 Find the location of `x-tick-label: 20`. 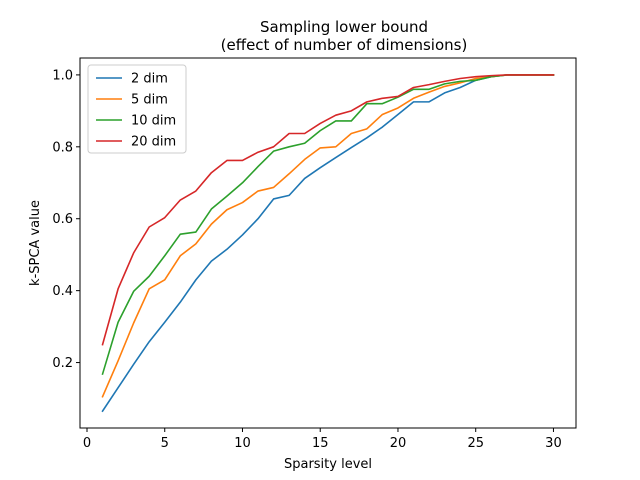

x-tick-label: 20 is located at coordinates (398, 443).